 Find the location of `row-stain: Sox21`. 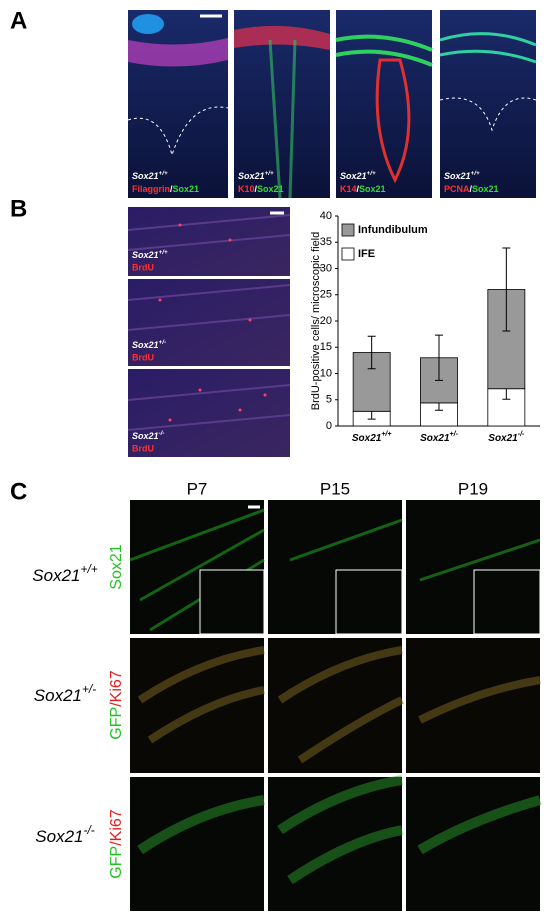

row-stain: Sox21 is located at coordinates (116, 566).